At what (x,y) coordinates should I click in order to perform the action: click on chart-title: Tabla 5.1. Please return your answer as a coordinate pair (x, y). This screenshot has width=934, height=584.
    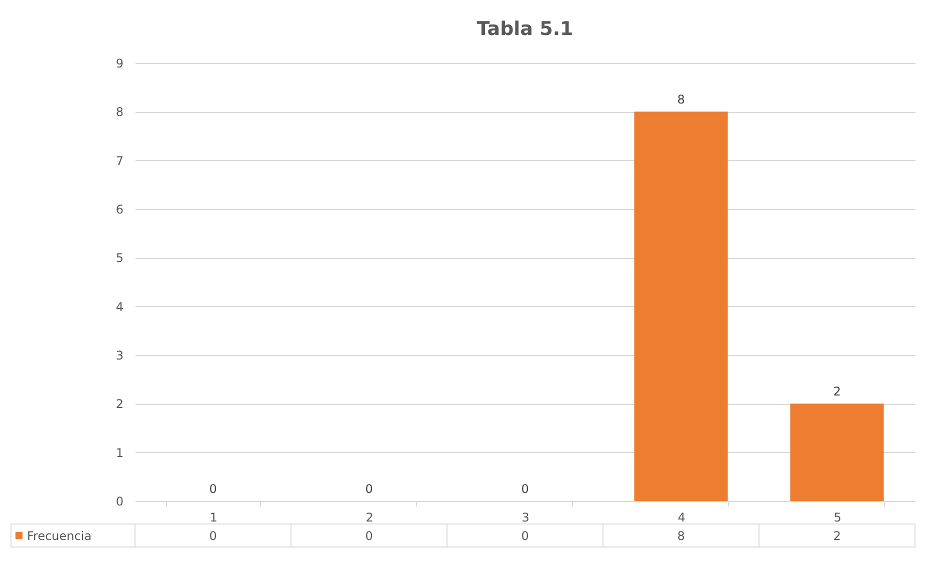
    Looking at the image, I should click on (525, 29).